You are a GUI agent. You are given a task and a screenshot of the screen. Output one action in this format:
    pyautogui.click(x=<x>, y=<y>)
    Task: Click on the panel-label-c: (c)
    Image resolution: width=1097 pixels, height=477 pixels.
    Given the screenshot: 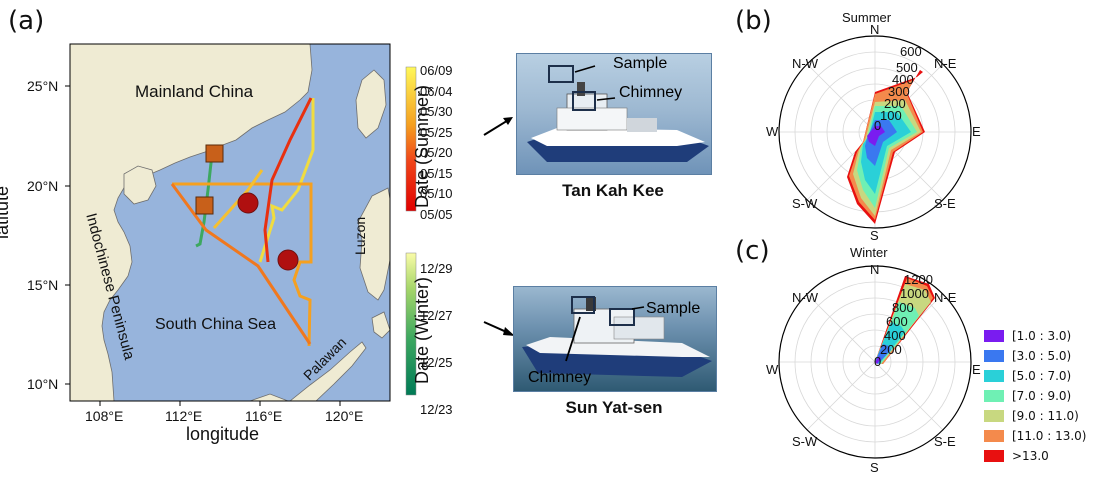 What is the action you would take?
    pyautogui.click(x=752, y=251)
    